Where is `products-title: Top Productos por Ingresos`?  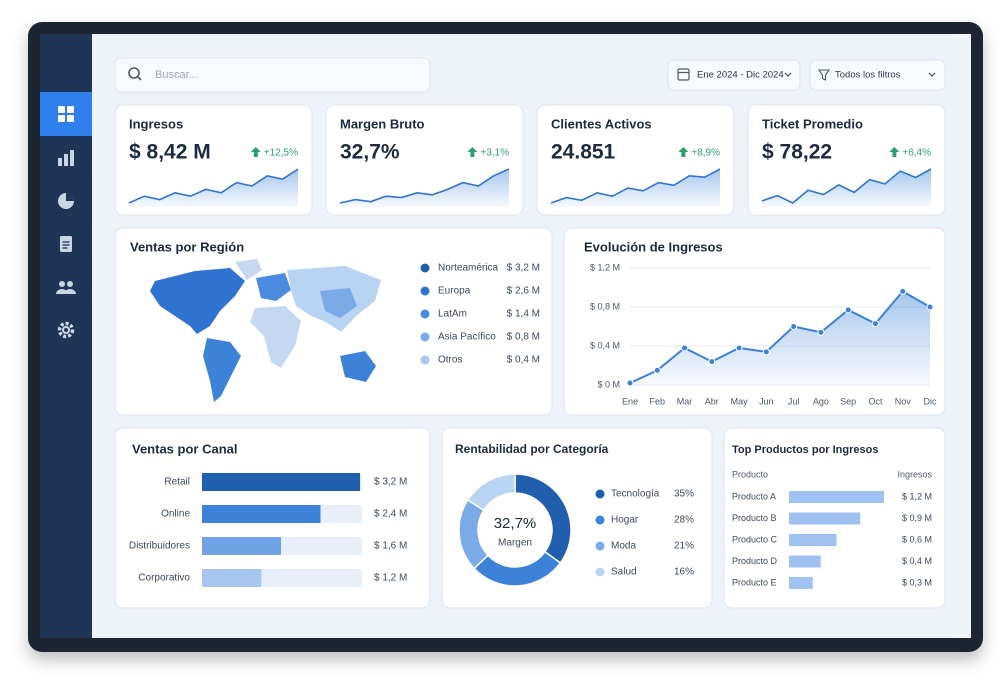 products-title: Top Productos por Ingresos is located at coordinates (805, 450).